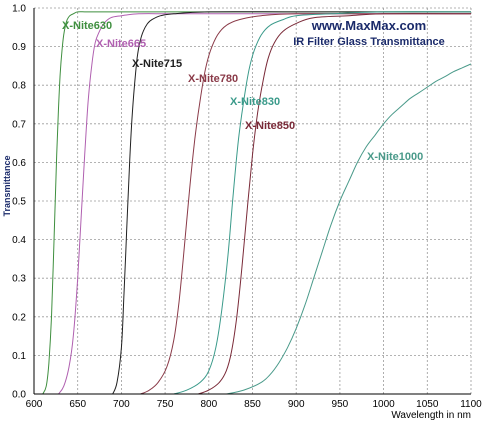 The image size is (485, 423). What do you see at coordinates (368, 25) in the screenshot?
I see `chart-title: www.MaxMax.com` at bounding box center [368, 25].